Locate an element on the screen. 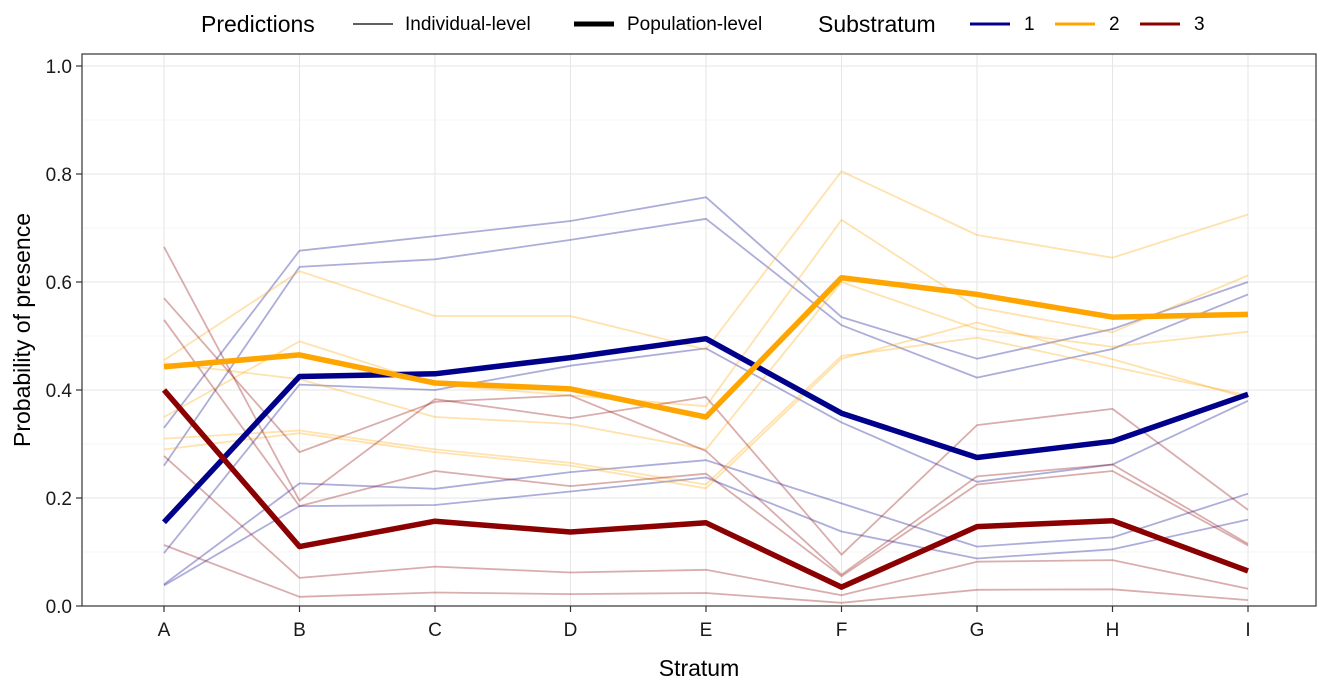 The image size is (1328, 682). y-tick-label: 0.8 is located at coordinates (59, 175).